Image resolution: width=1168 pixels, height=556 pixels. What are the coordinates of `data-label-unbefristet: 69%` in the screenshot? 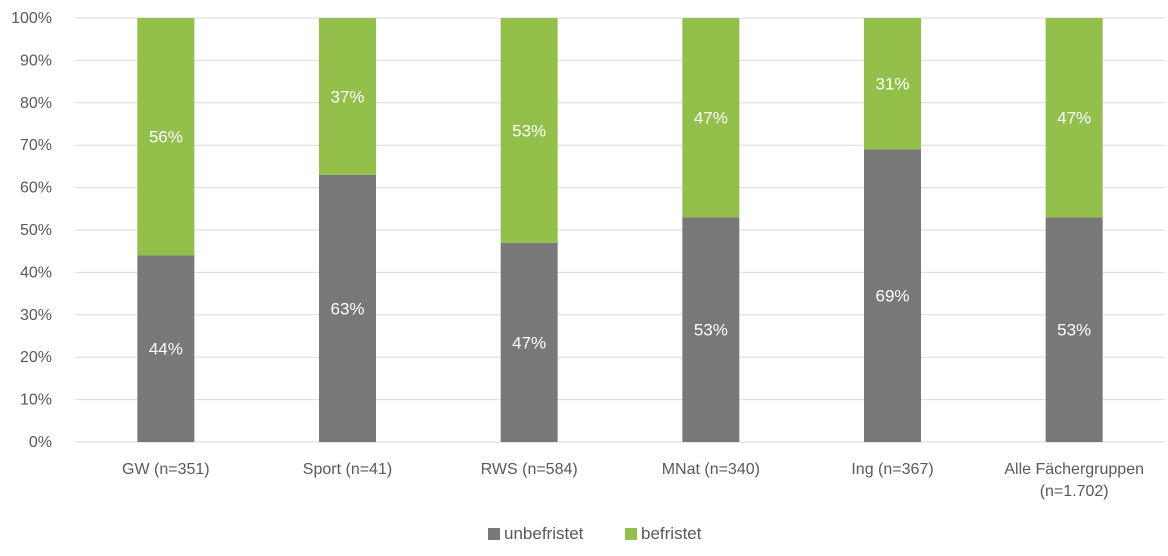 It's located at (892, 296).